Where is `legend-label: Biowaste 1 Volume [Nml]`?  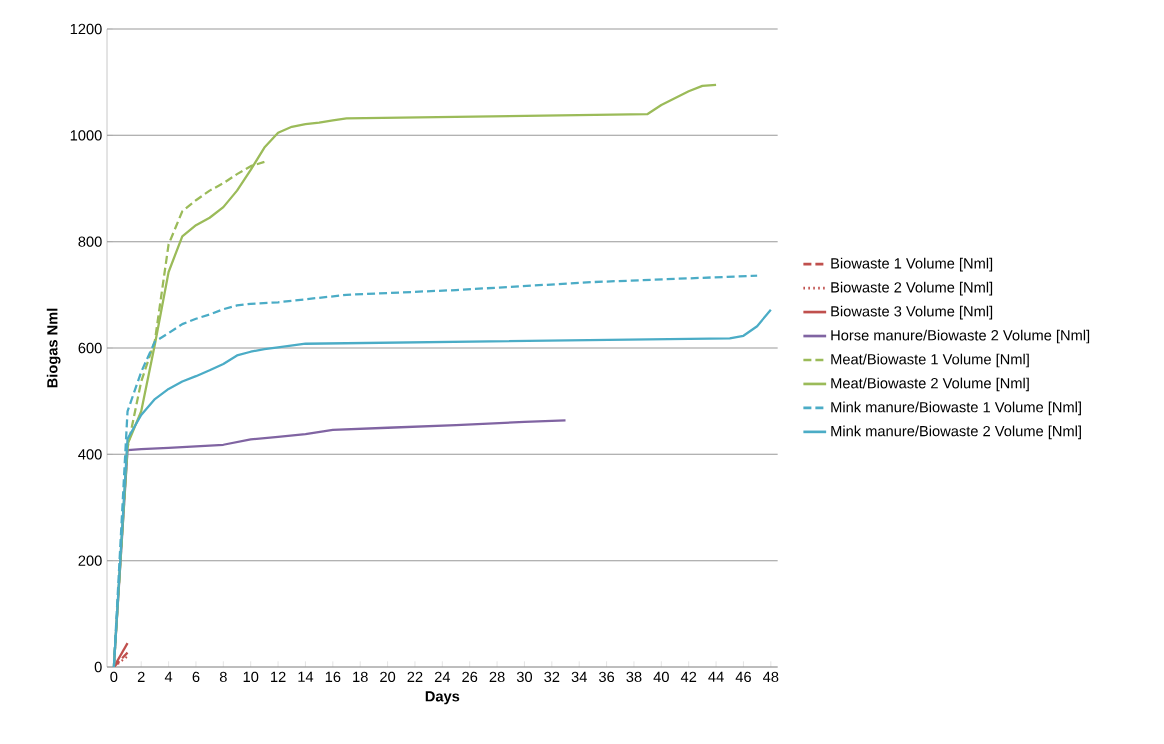
legend-label: Biowaste 1 Volume [Nml] is located at coordinates (912, 264).